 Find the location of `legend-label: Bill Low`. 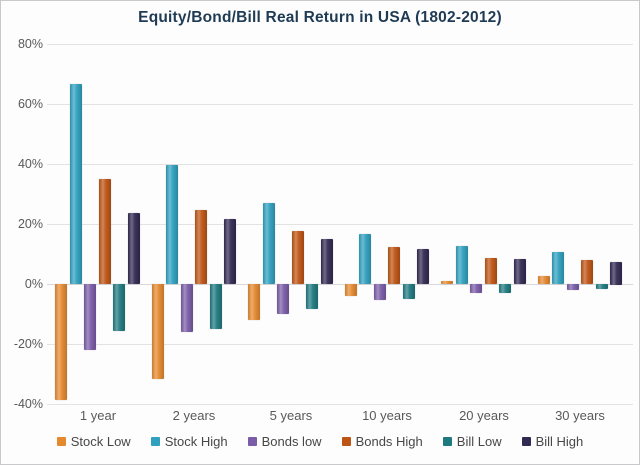

legend-label: Bill Low is located at coordinates (479, 441).